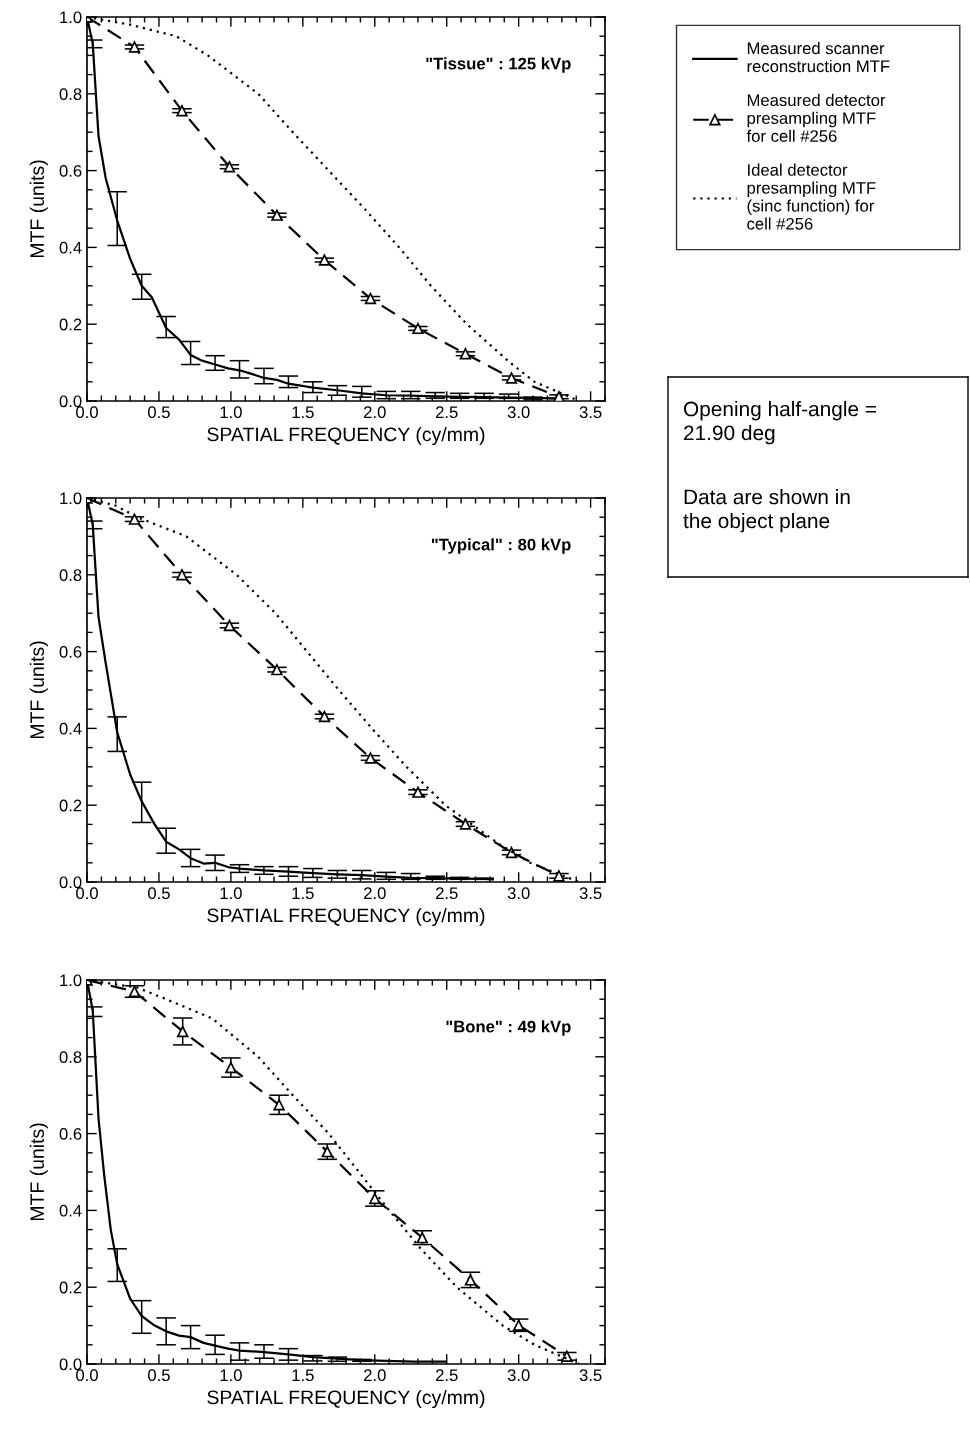 This screenshot has height=1437, width=970. Describe the element at coordinates (766, 511) in the screenshot. I see `text: Data are shown in the object plane` at that location.